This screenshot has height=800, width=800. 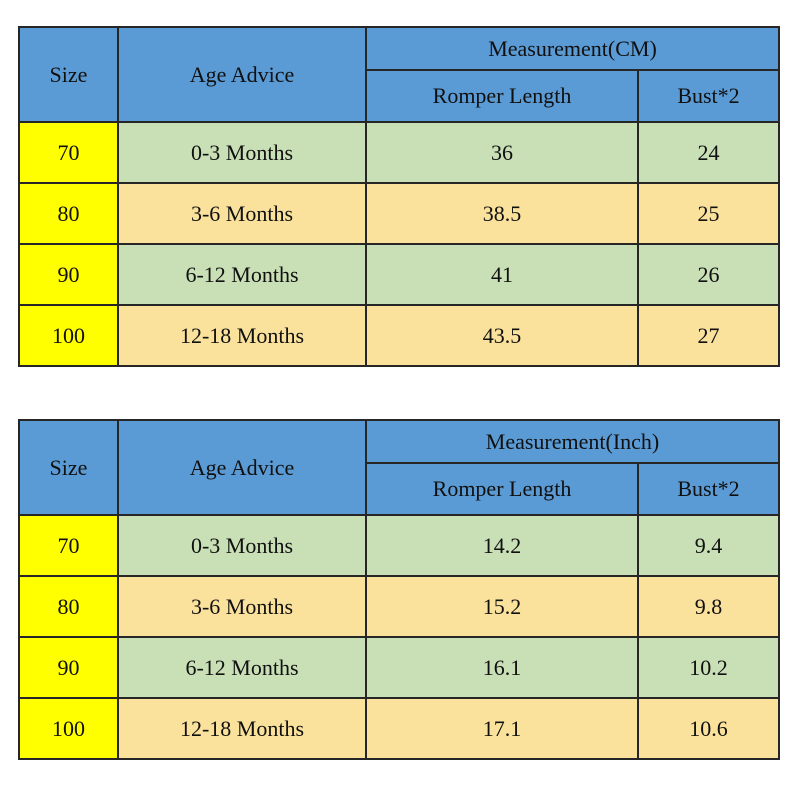 I want to click on table-row-size-80: 80 3-6 Months 38.5 25, so click(x=399, y=213).